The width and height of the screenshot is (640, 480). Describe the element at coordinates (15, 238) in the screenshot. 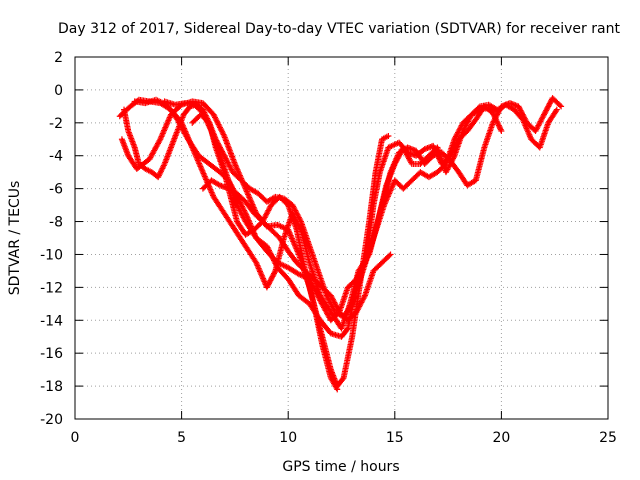

I see `y-axis-label: SDTVAR / TECUs` at that location.